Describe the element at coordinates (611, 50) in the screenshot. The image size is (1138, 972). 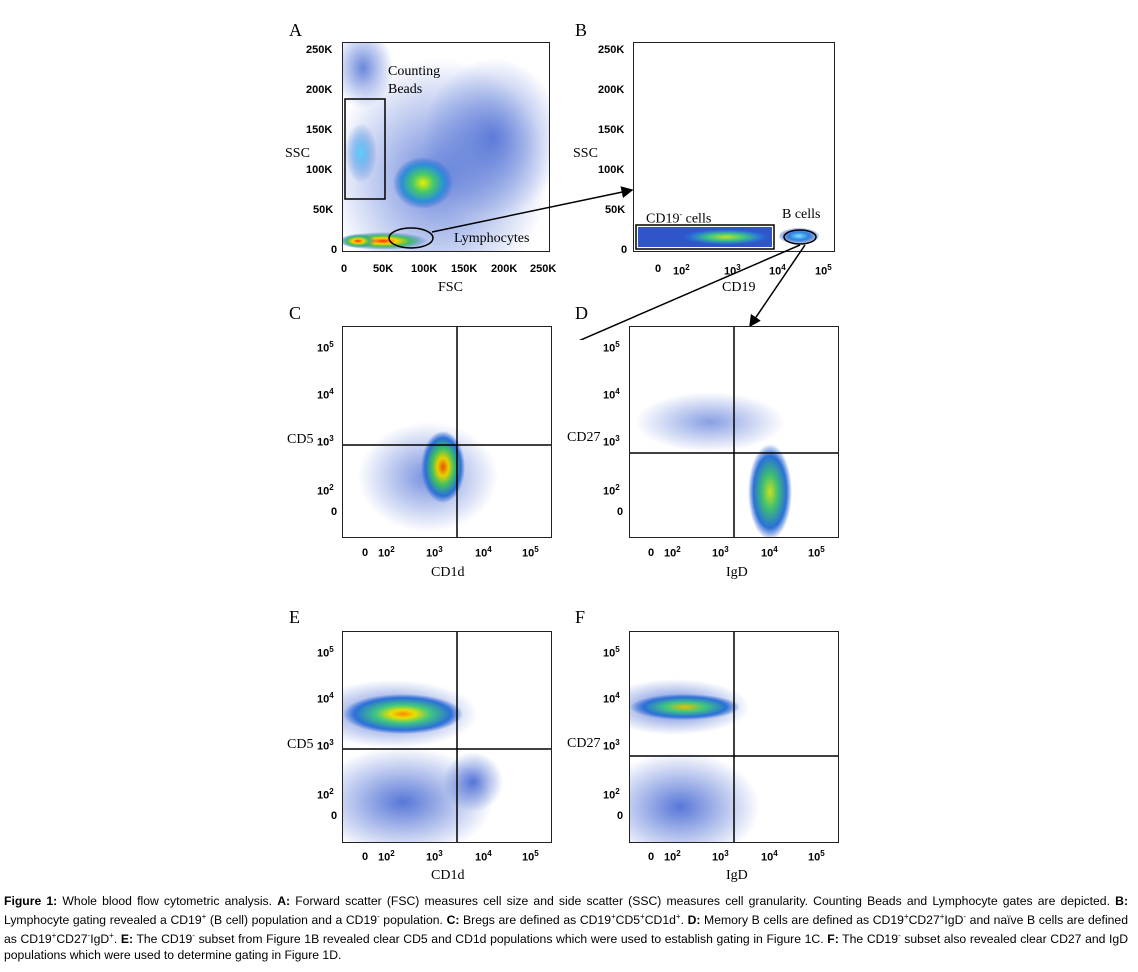
I see `b-ytick: 250K` at that location.